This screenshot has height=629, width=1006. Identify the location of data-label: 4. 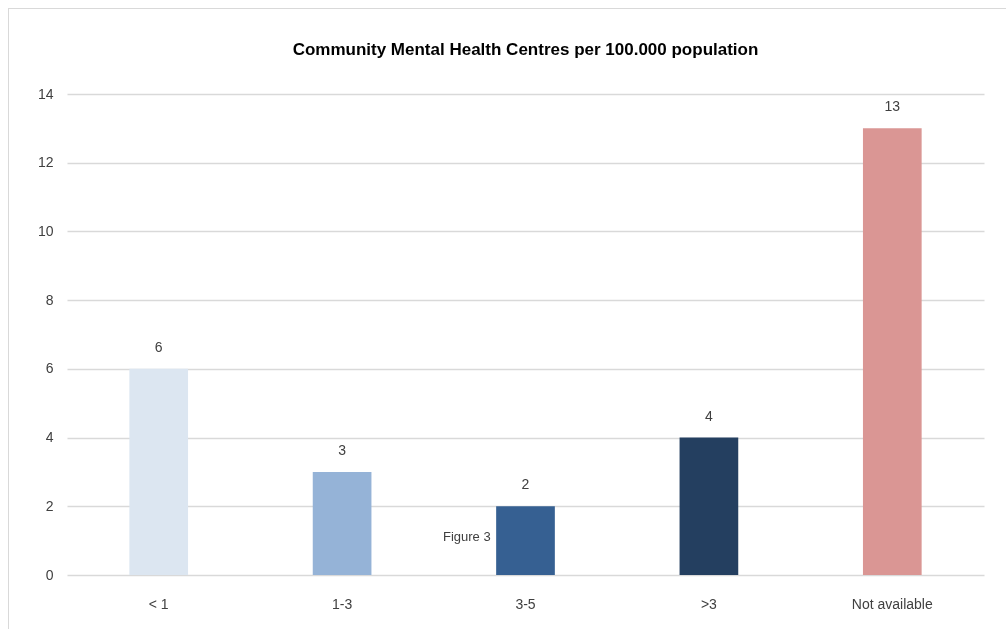
(709, 415).